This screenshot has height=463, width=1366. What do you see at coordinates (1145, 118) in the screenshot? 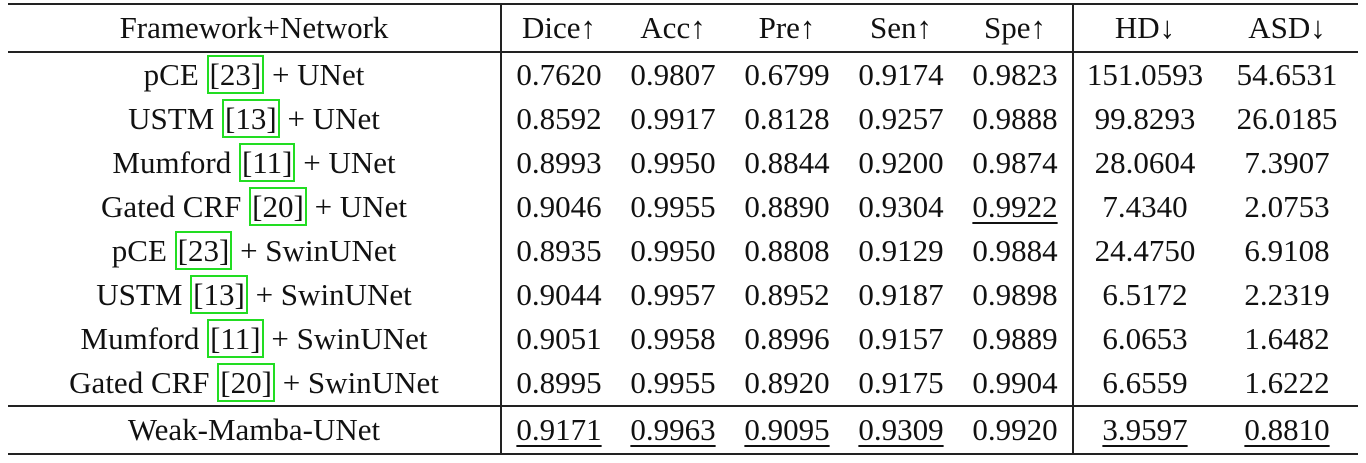
I see `metric-value: 99.8293` at bounding box center [1145, 118].